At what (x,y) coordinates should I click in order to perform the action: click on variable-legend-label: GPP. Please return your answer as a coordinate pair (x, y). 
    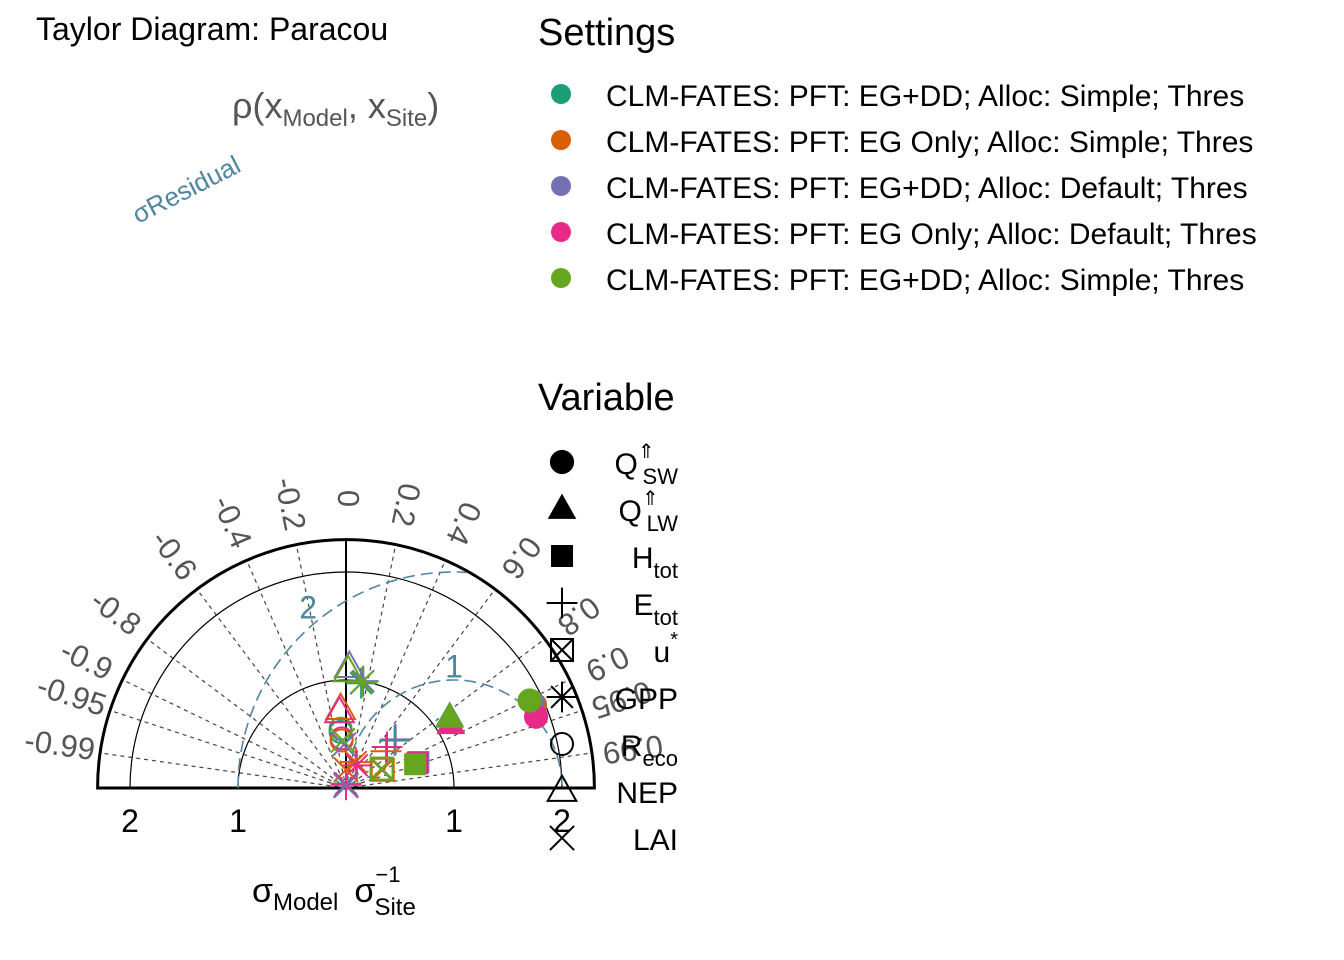
    Looking at the image, I should click on (646, 699).